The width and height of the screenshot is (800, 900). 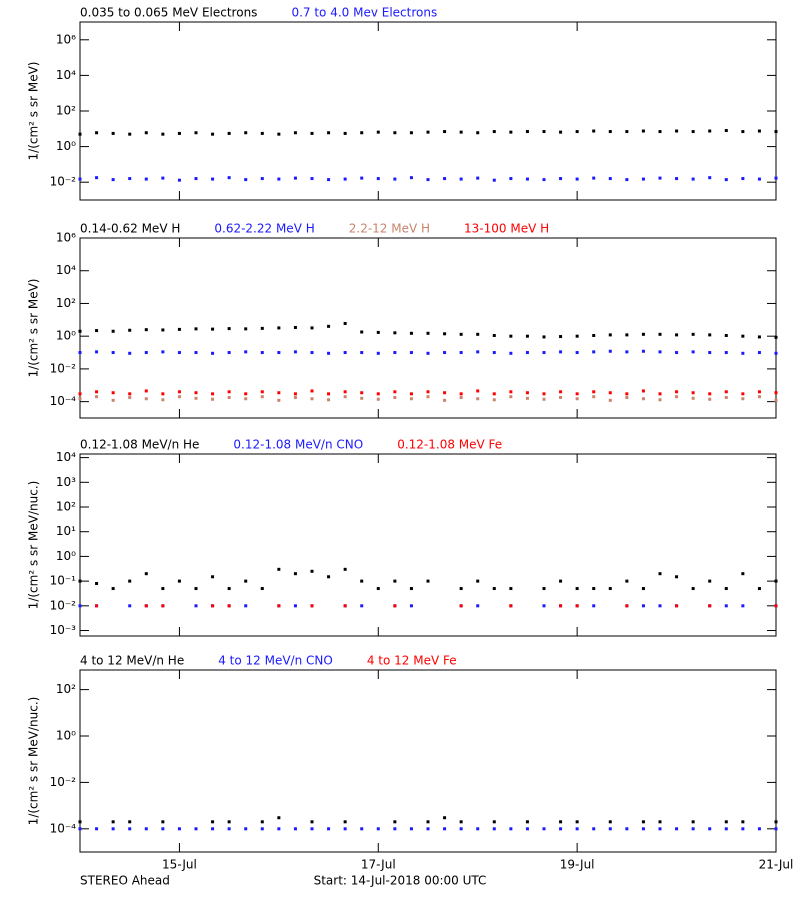 I want to click on y-tick-label: 10⁶, so click(x=66, y=39).